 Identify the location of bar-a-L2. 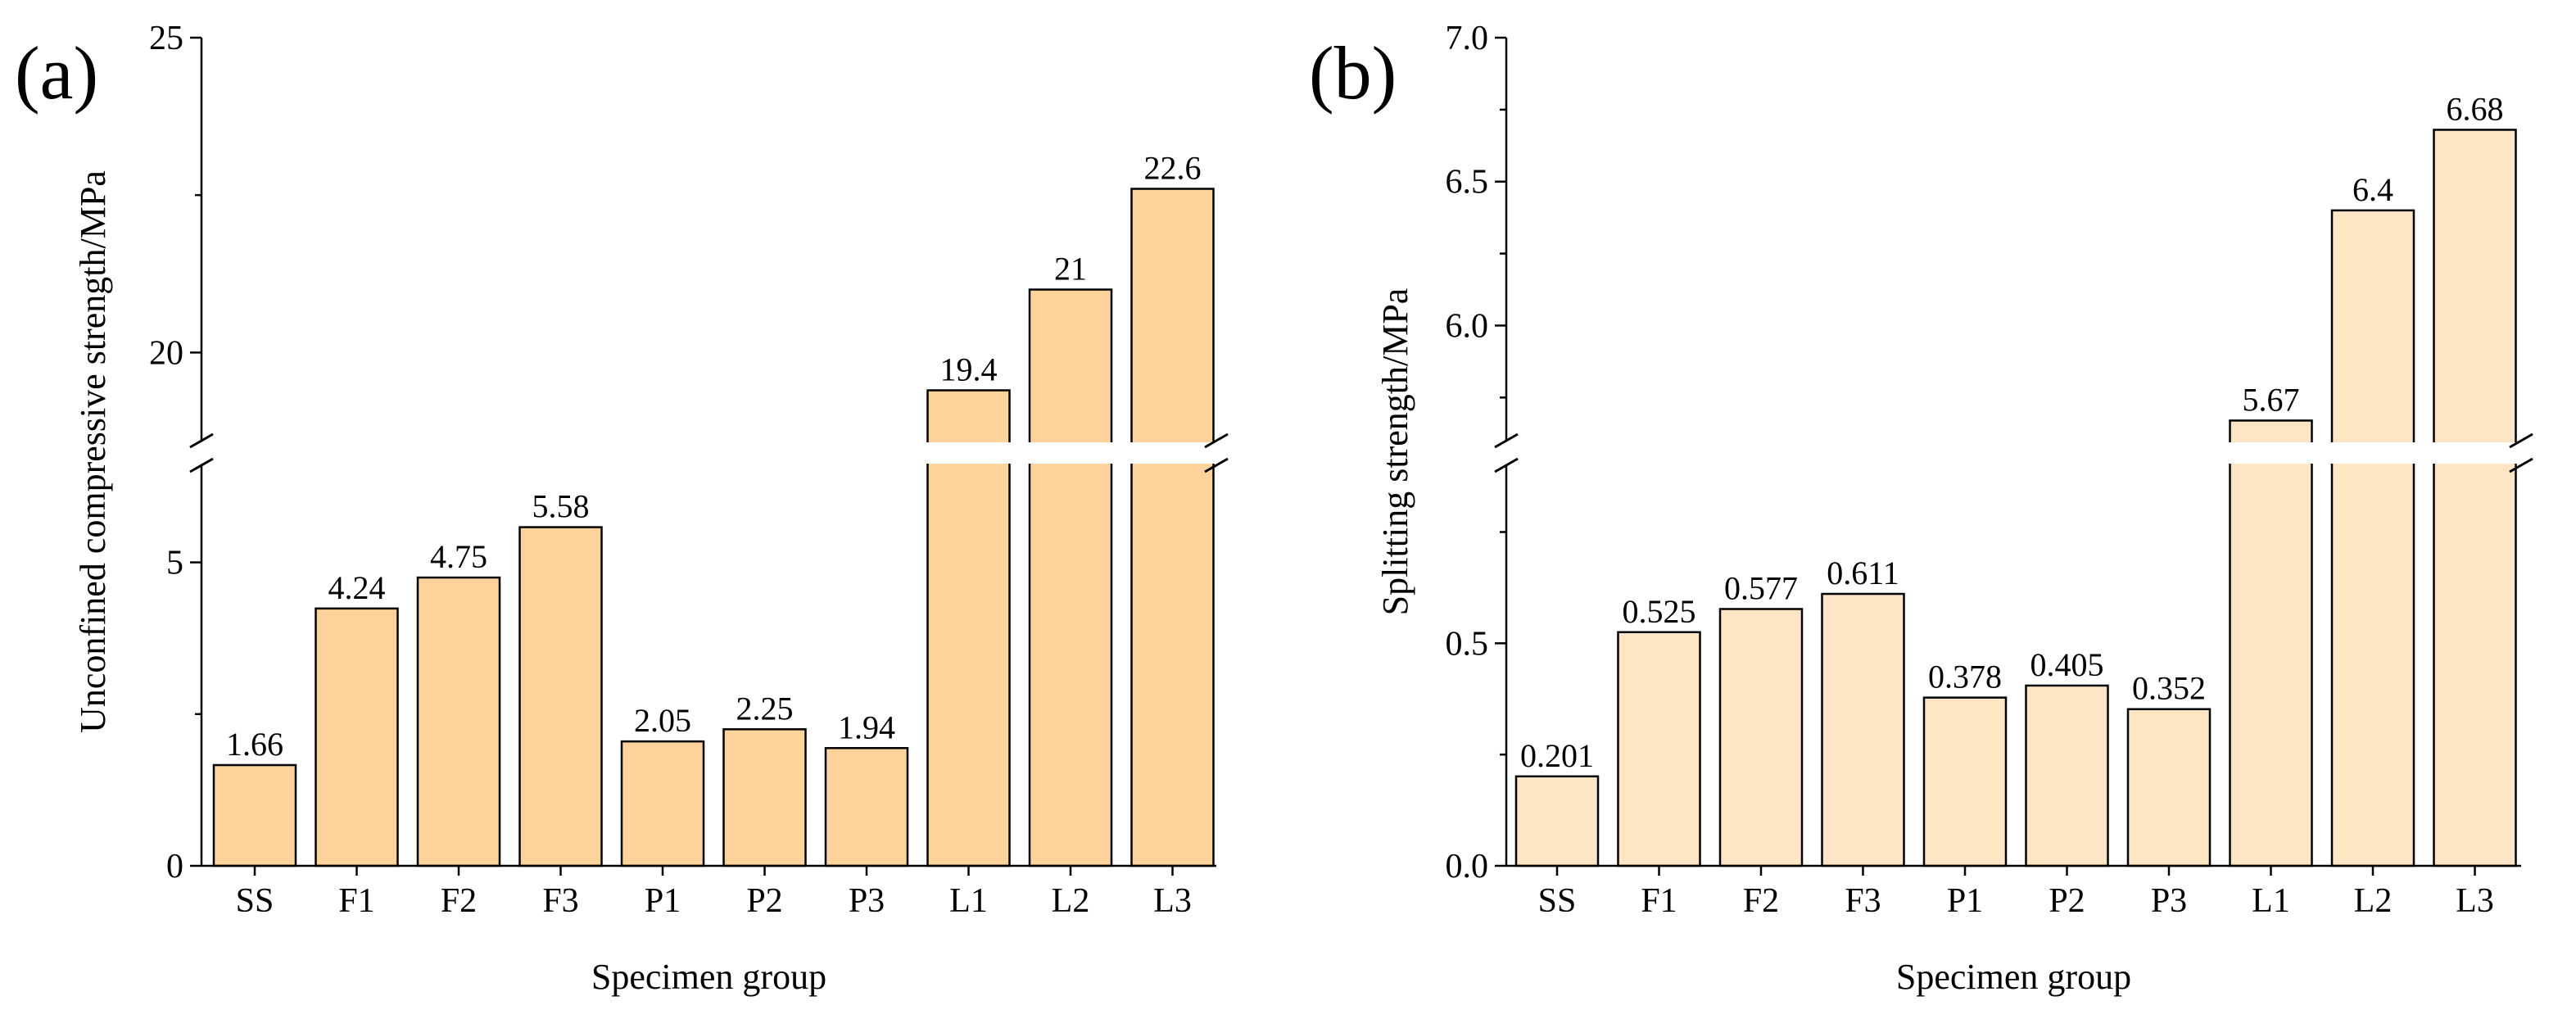
(1070, 577).